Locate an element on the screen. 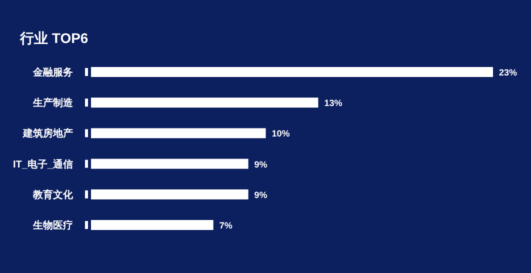  y-tick-label: 建筑房地产 is located at coordinates (47, 134).